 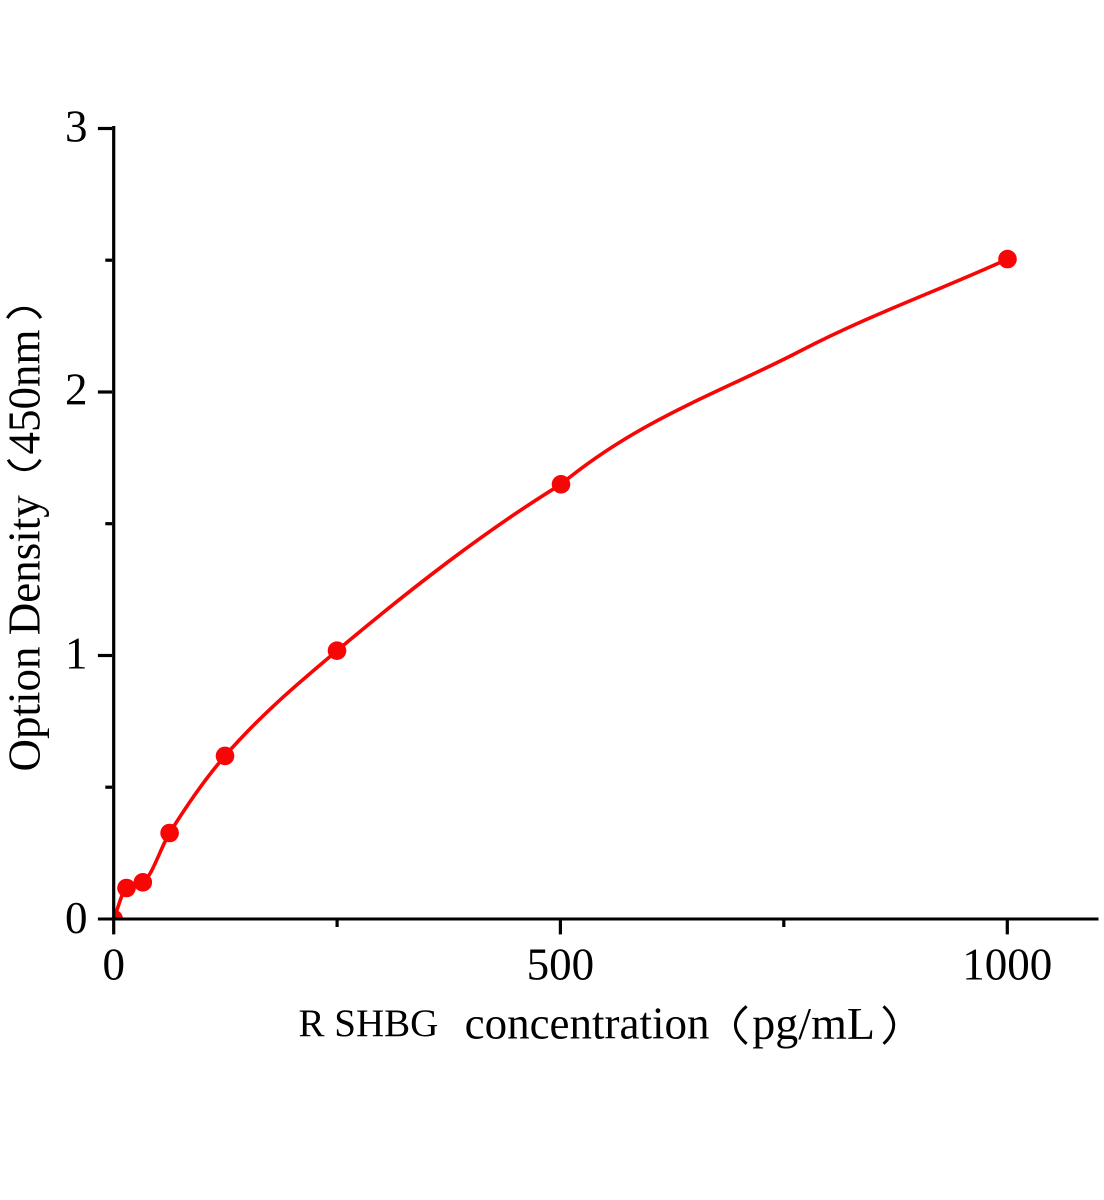 What do you see at coordinates (76, 654) in the screenshot?
I see `svg-text: 1` at bounding box center [76, 654].